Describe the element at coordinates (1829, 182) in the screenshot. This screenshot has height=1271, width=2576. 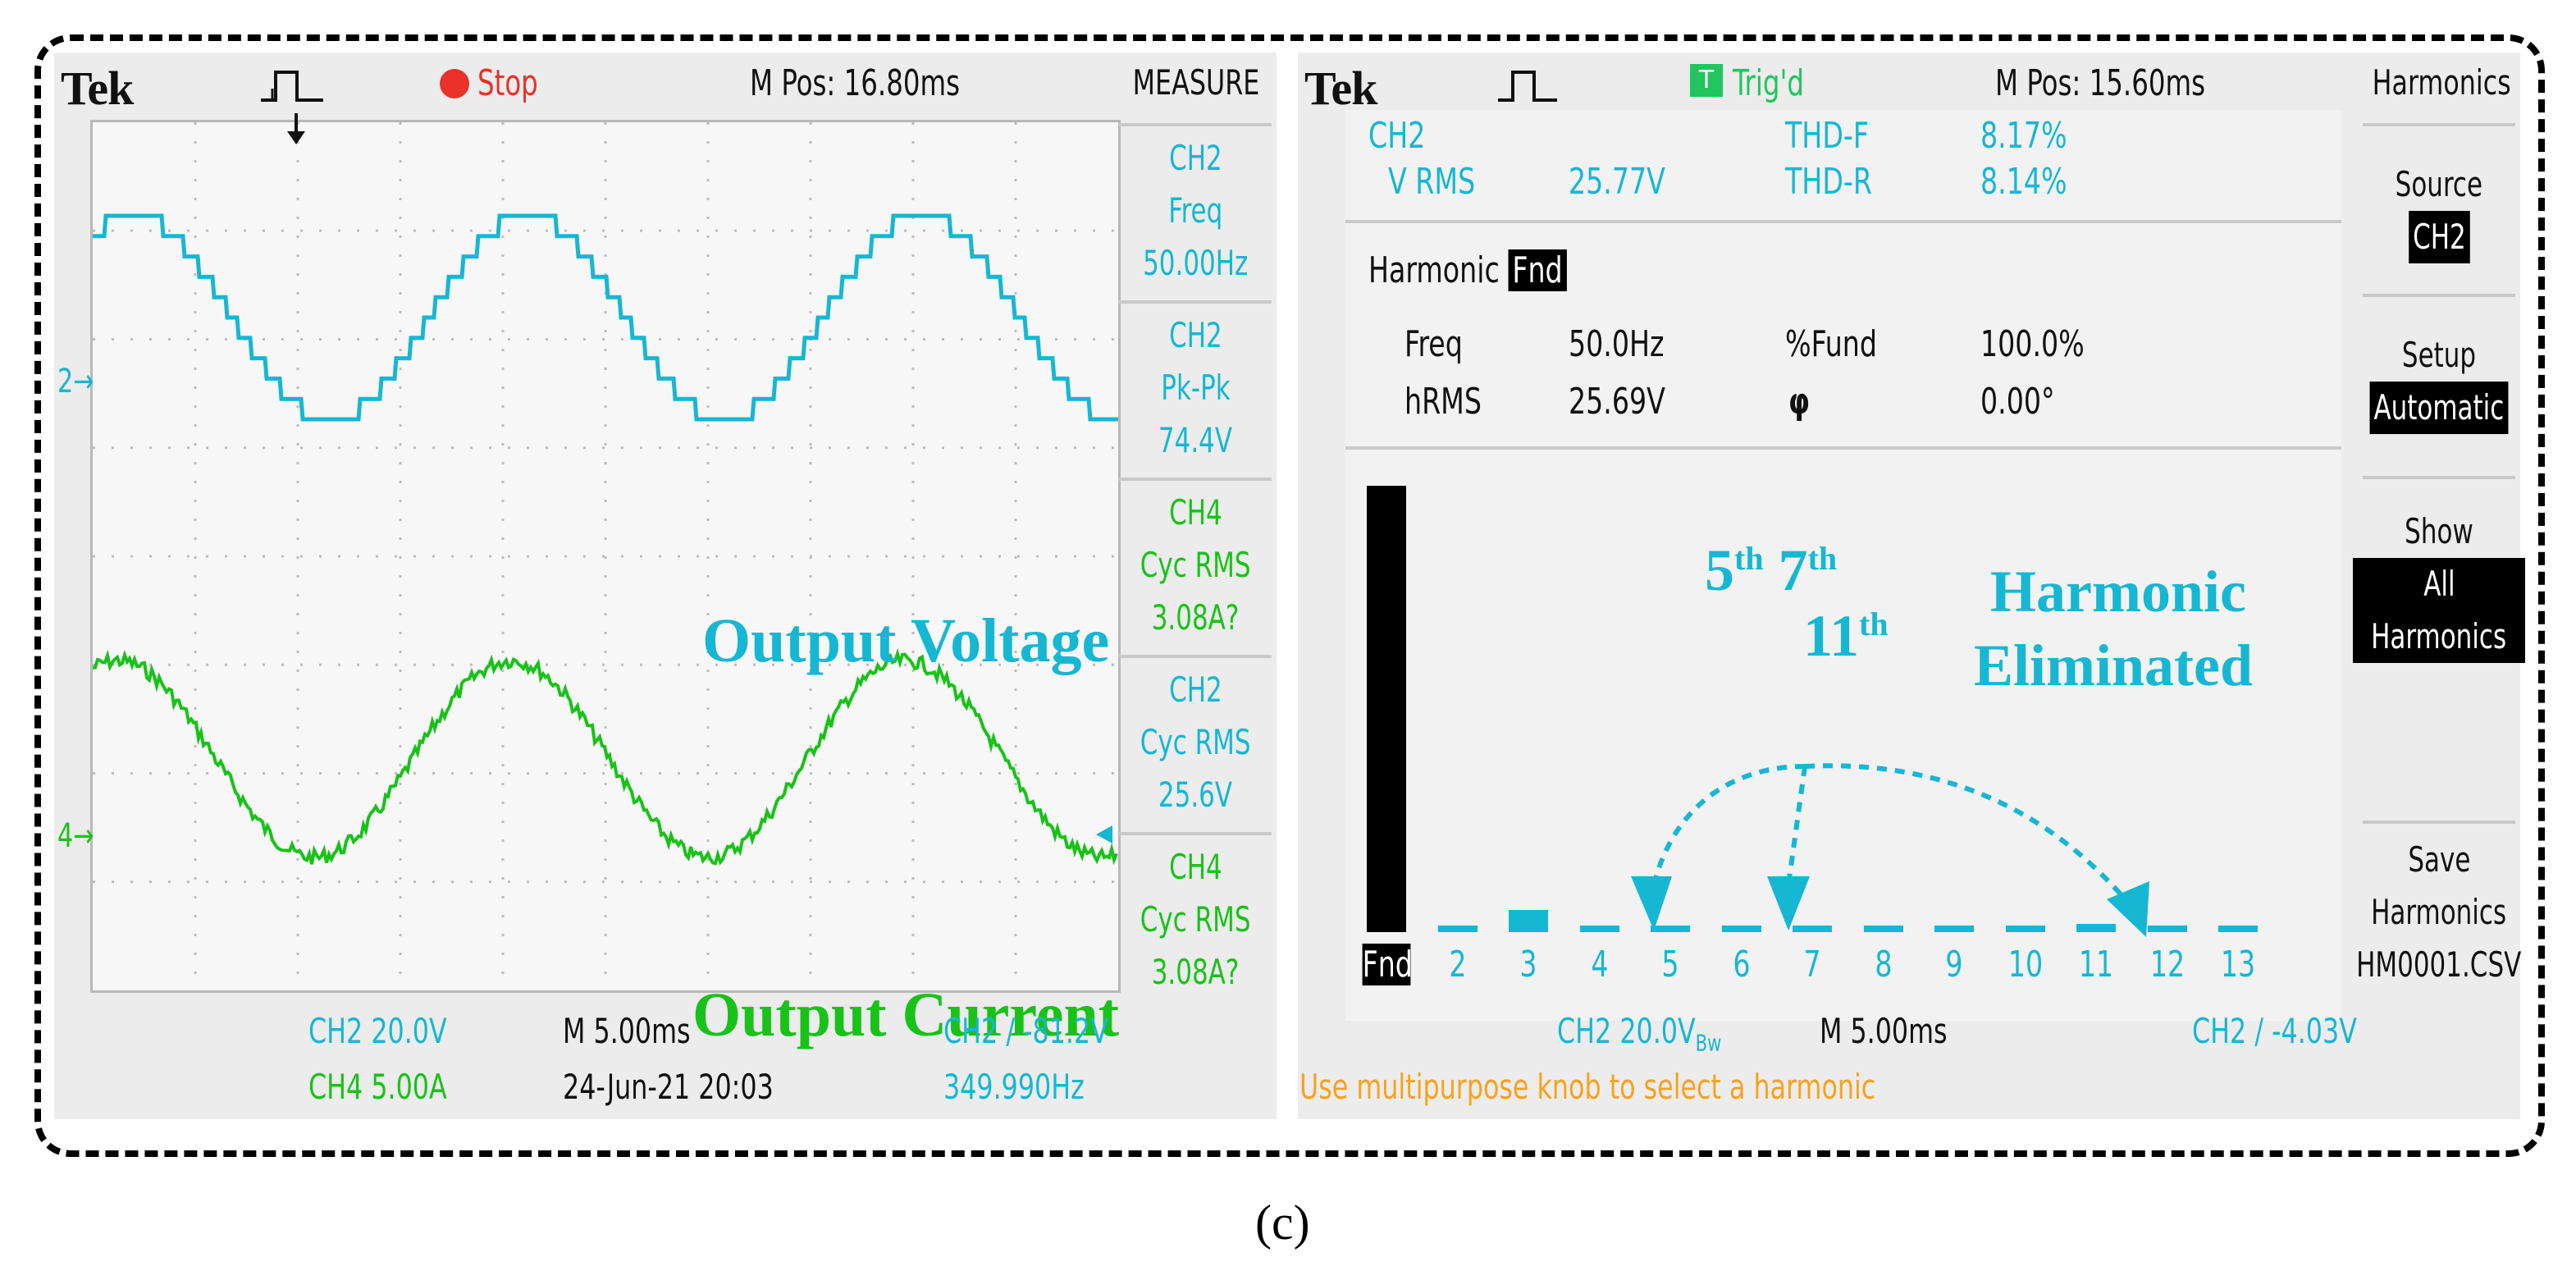
I see `thd-r-label: THD-R` at that location.